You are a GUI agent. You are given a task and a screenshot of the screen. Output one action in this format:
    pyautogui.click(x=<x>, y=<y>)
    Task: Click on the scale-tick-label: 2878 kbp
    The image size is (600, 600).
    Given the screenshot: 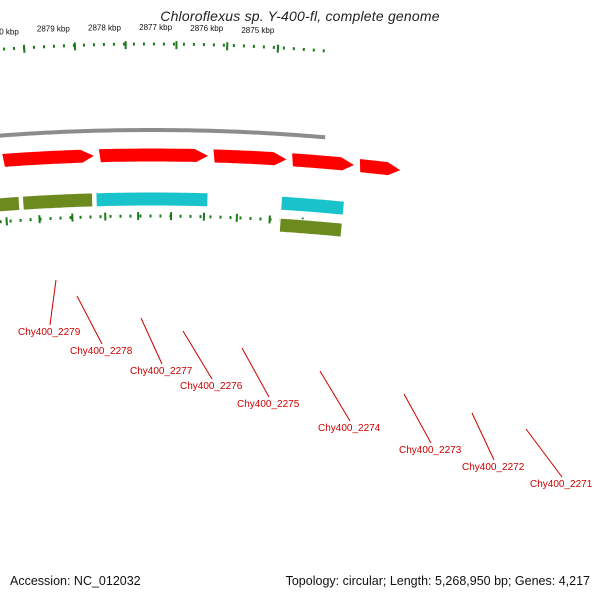 What is the action you would take?
    pyautogui.click(x=104, y=27)
    